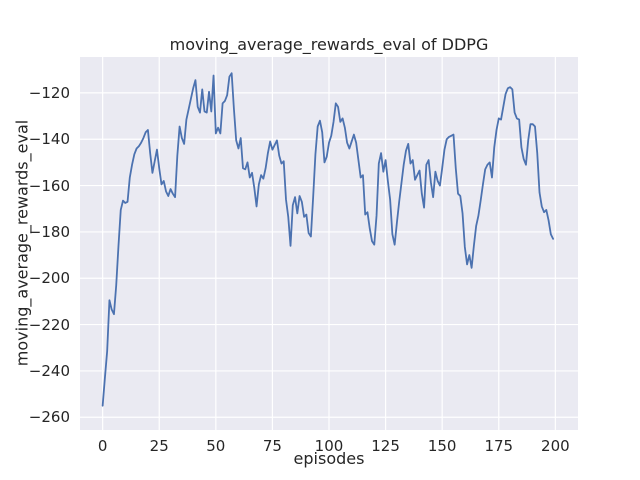 This screenshot has width=640, height=480. I want to click on y-tick-label: −140, so click(49, 139).